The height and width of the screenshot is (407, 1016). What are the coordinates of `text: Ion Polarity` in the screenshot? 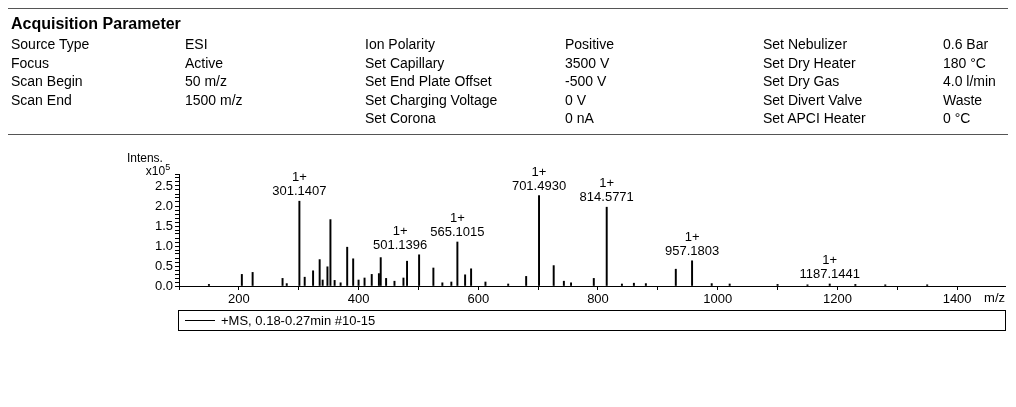 It's located at (401, 44).